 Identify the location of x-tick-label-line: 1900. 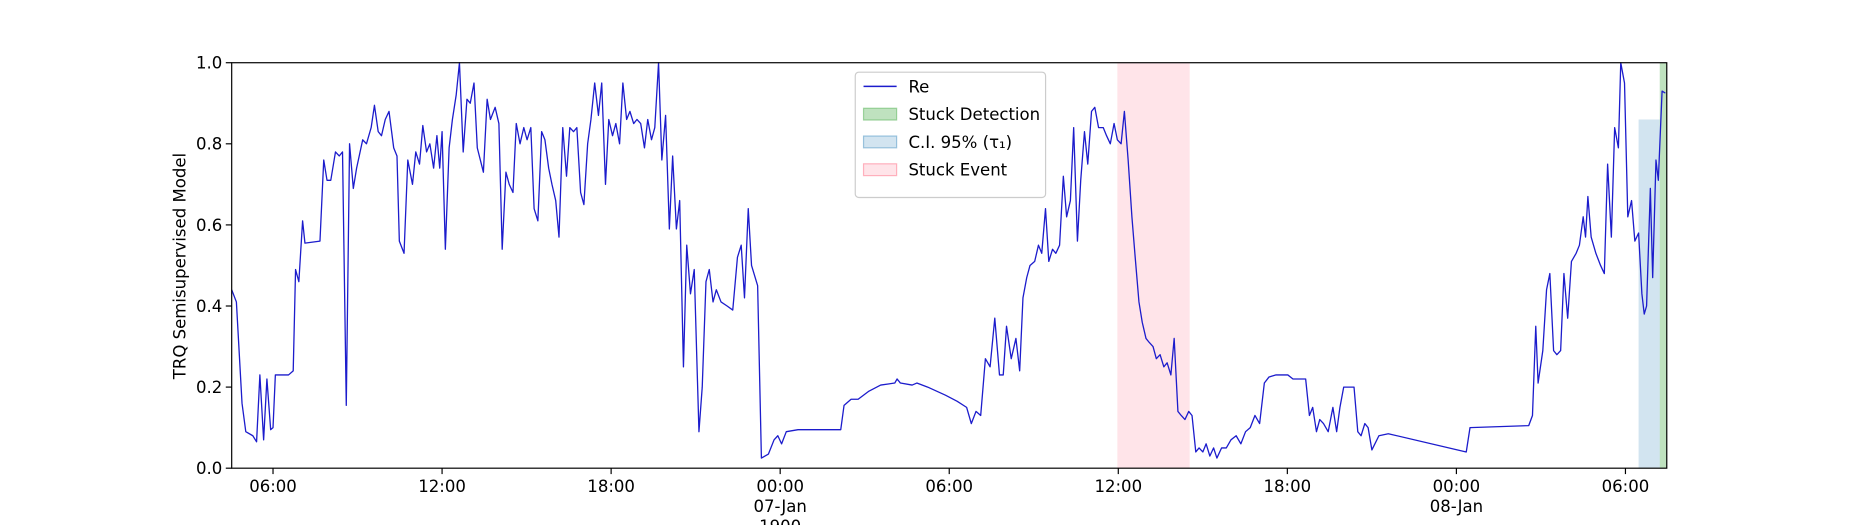
(780, 521).